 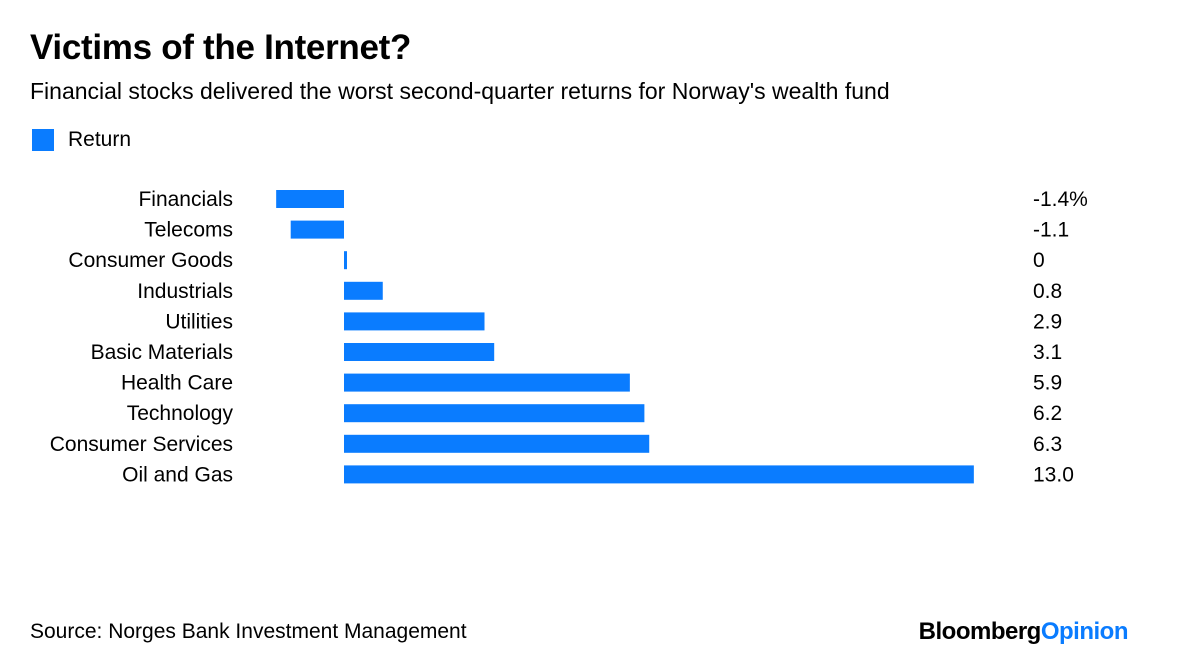 I want to click on value-label: -1.1, so click(x=1051, y=230).